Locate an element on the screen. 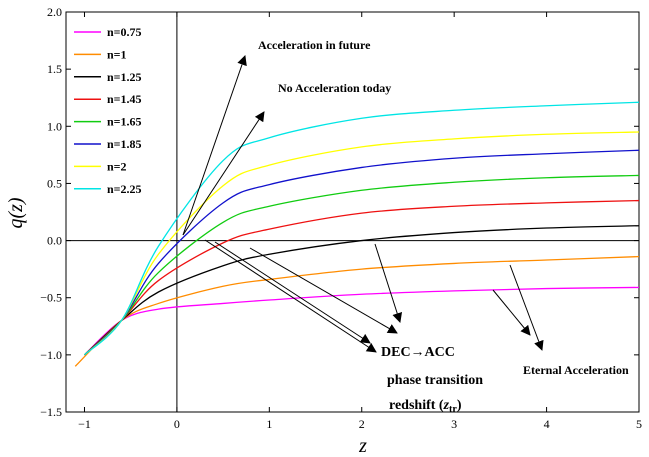 The image size is (649, 457). y-tick-label: 0.0 is located at coordinates (54, 241).